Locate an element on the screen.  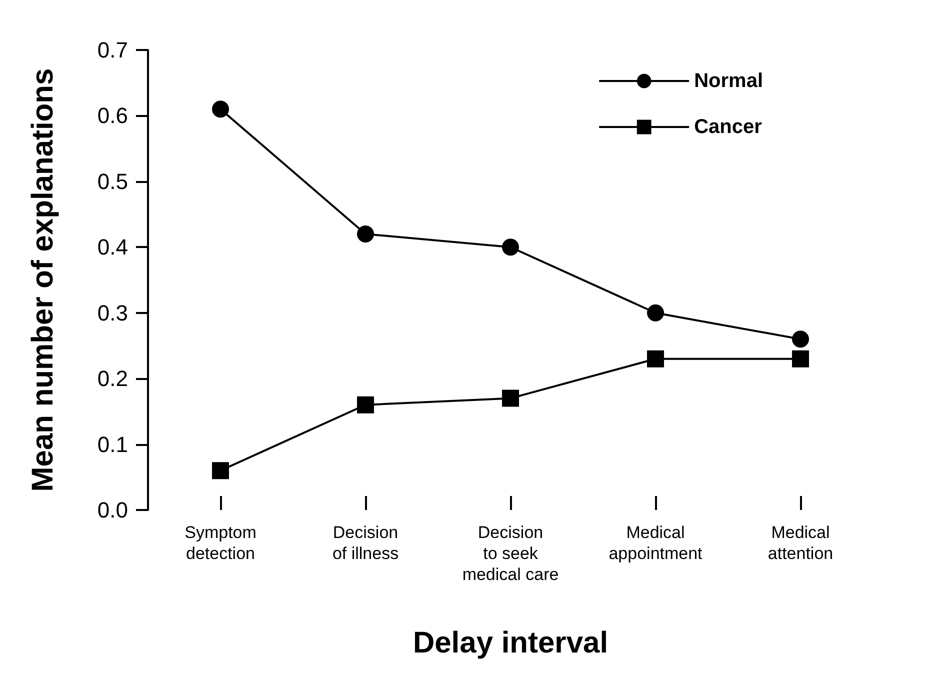
y-tick-label: 0.4 is located at coordinates (112, 247).